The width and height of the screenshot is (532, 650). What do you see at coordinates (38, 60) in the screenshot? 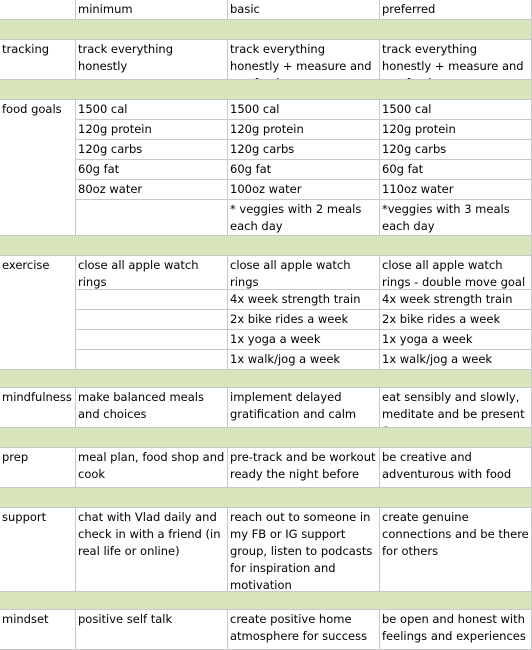
I see `section-label: tracking` at bounding box center [38, 60].